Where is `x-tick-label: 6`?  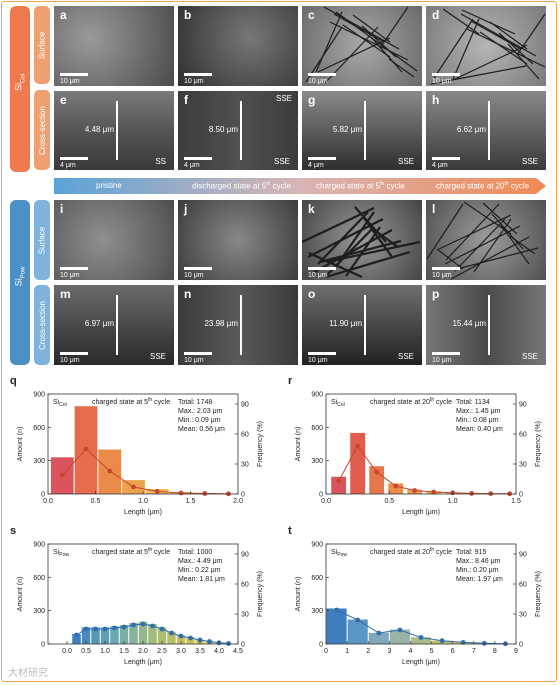 x-tick-label: 6 is located at coordinates (453, 651).